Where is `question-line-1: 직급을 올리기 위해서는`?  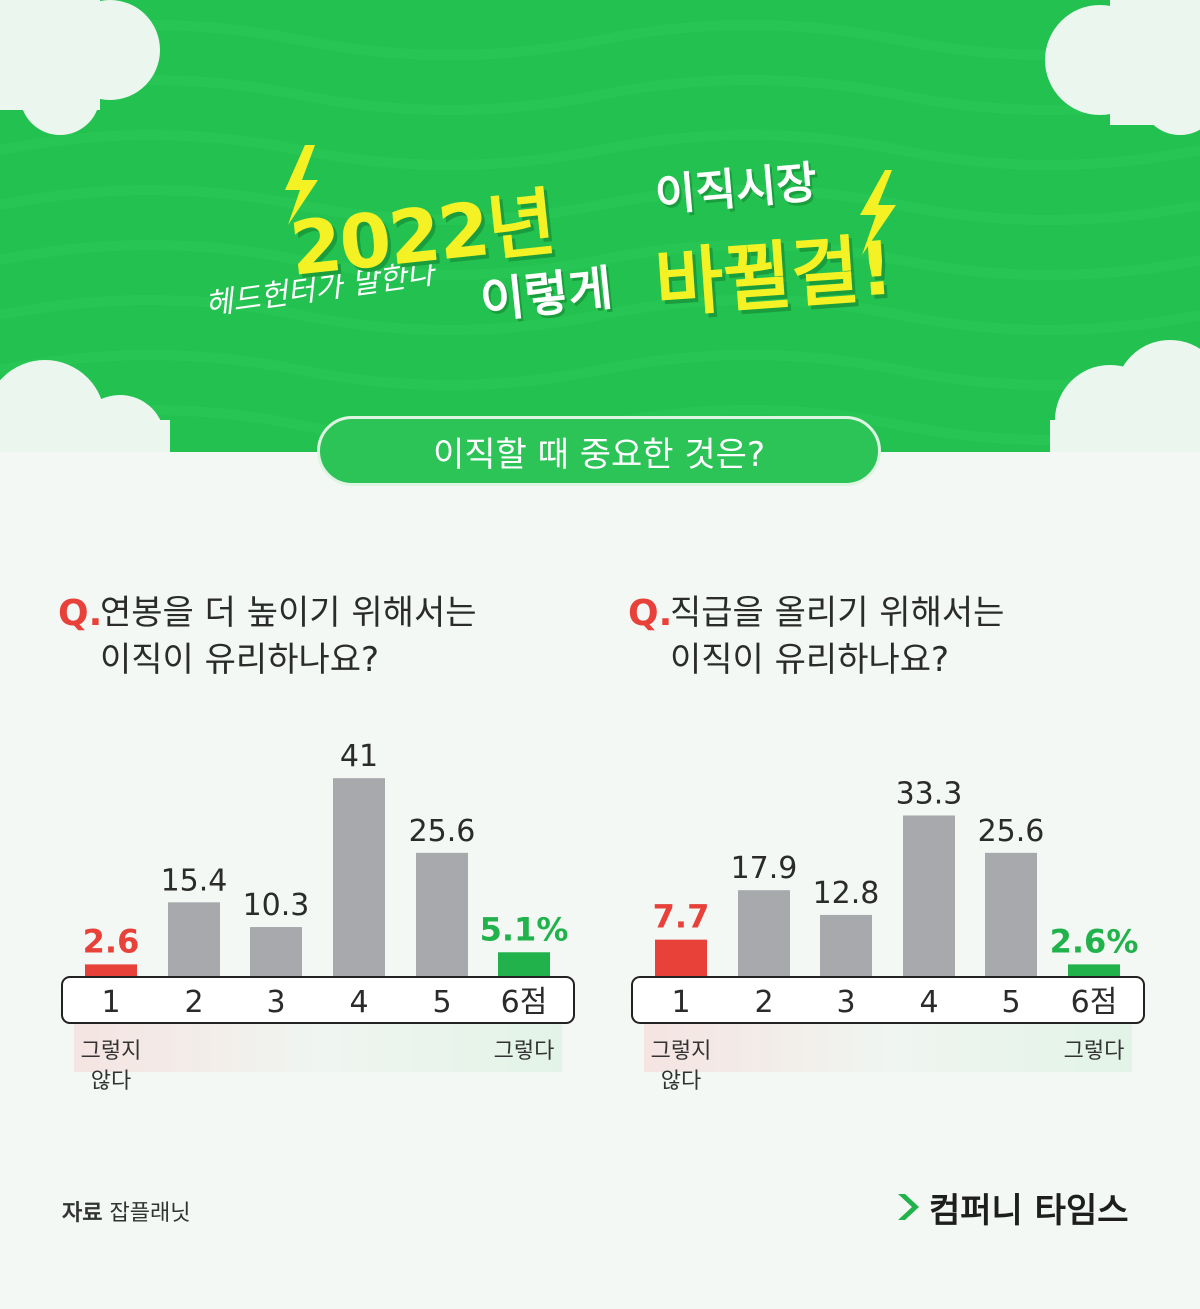
question-line-1: 직급을 올리기 위해서는 is located at coordinates (837, 613).